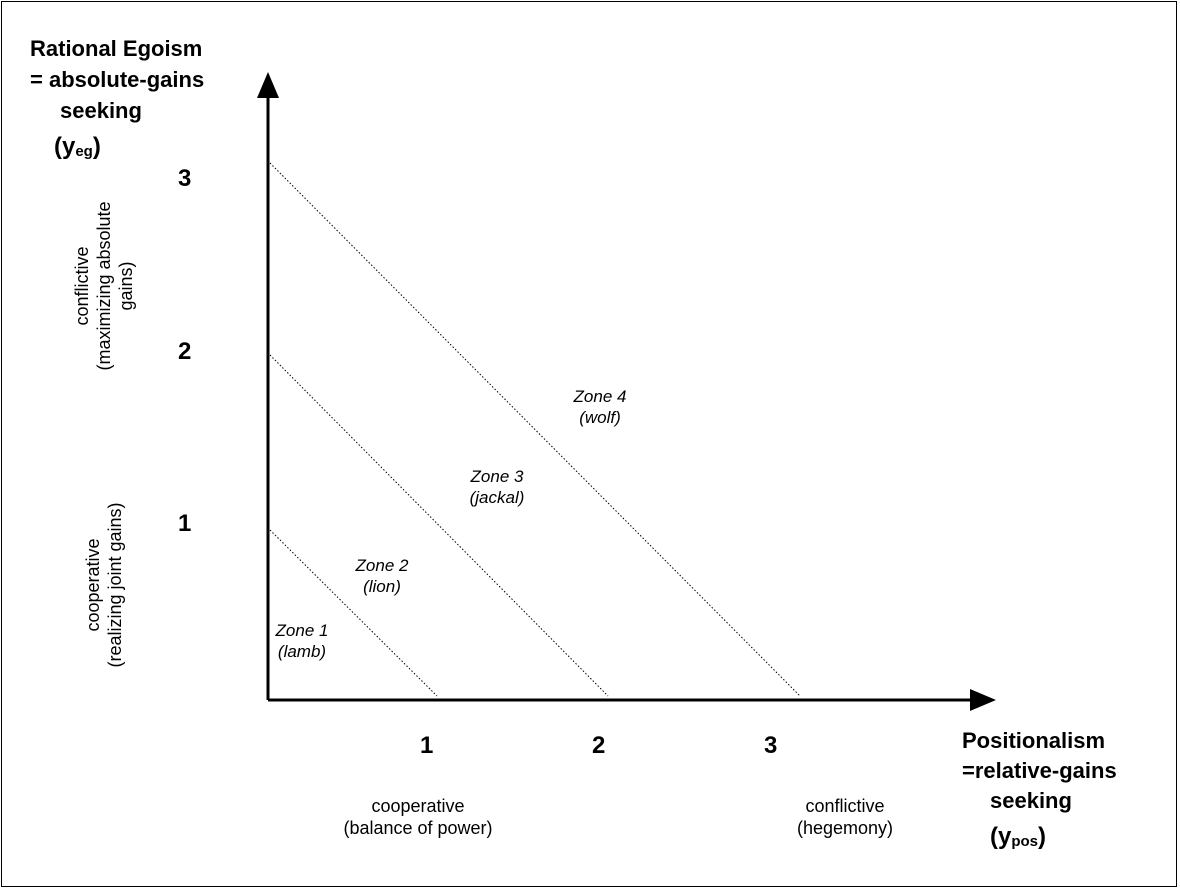 The height and width of the screenshot is (890, 1180). What do you see at coordinates (104, 286) in the screenshot?
I see `y-upper-desc-line-2: (maximizing absolute` at bounding box center [104, 286].